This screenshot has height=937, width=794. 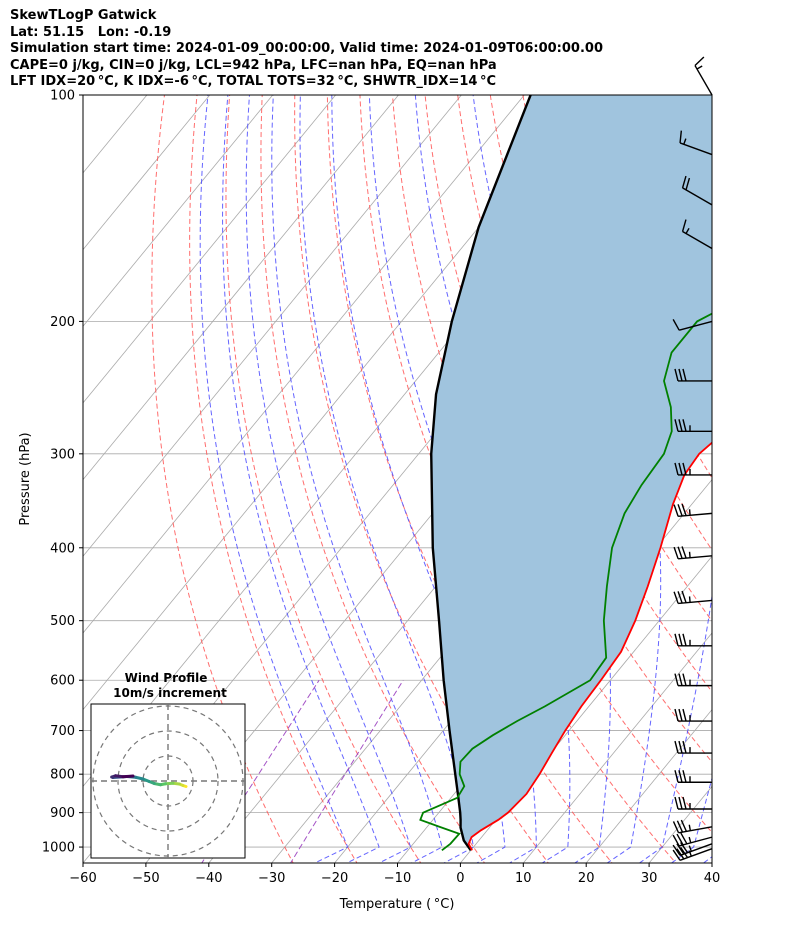 What do you see at coordinates (334, 878) in the screenshot?
I see `x-tick-label: −20` at bounding box center [334, 878].